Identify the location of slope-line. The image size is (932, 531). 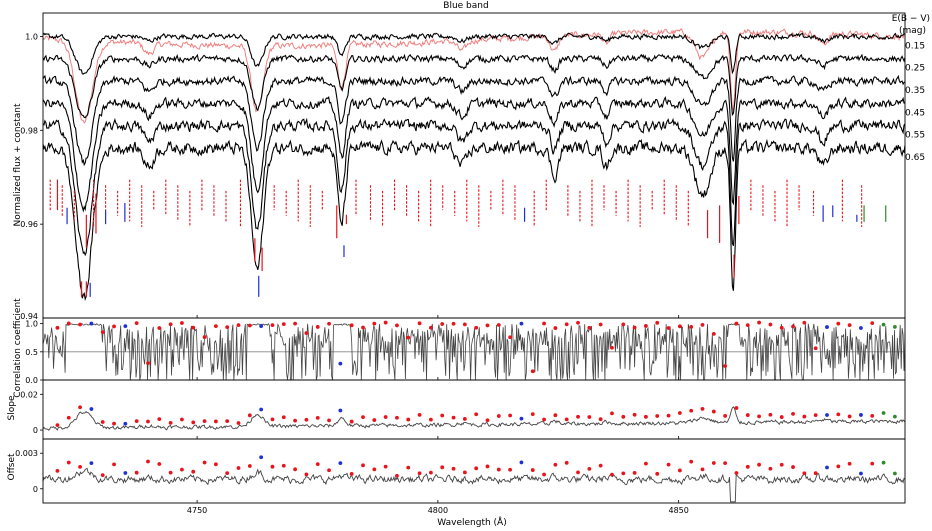
(474, 418).